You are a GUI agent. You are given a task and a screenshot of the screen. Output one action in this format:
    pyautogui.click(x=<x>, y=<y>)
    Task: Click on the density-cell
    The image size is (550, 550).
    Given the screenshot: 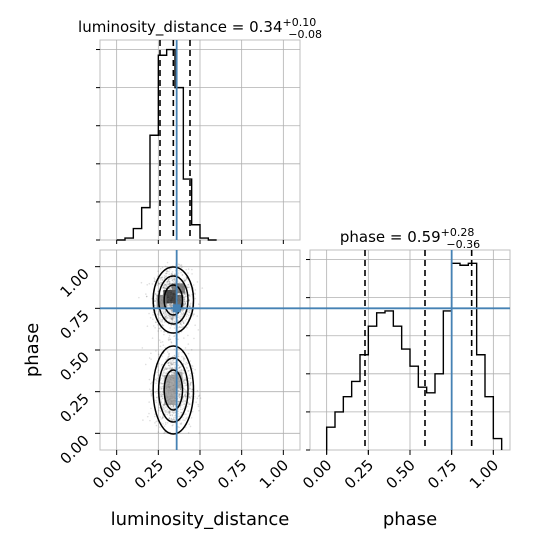 What is the action you would take?
    pyautogui.click(x=161, y=302)
    